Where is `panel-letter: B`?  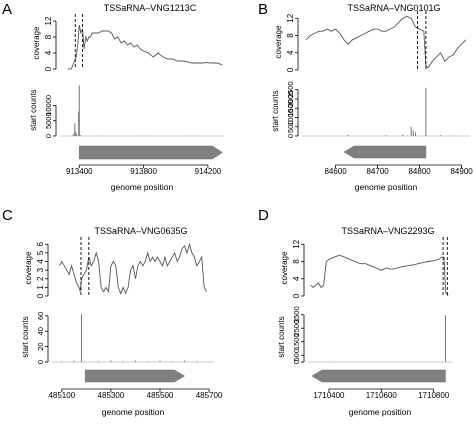 panel-letter: B is located at coordinates (263, 9).